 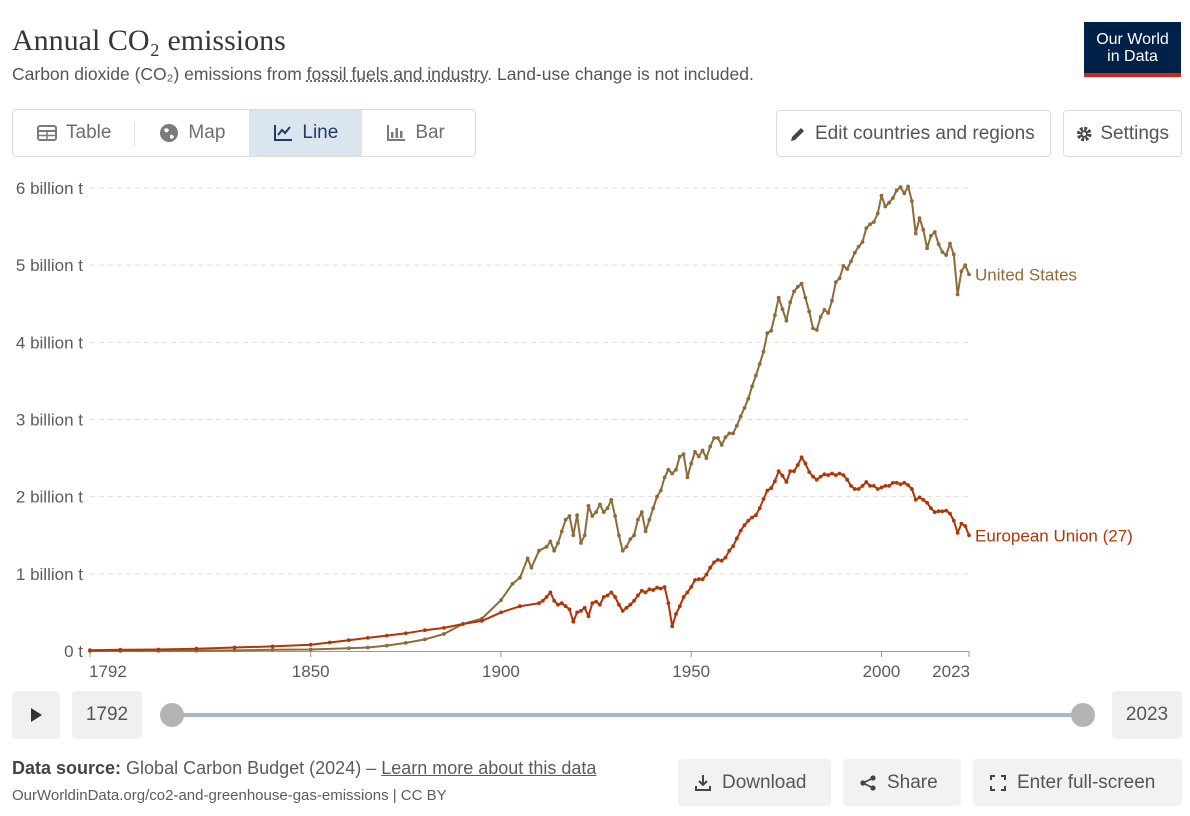 I want to click on share-button: Share, so click(x=902, y=782).